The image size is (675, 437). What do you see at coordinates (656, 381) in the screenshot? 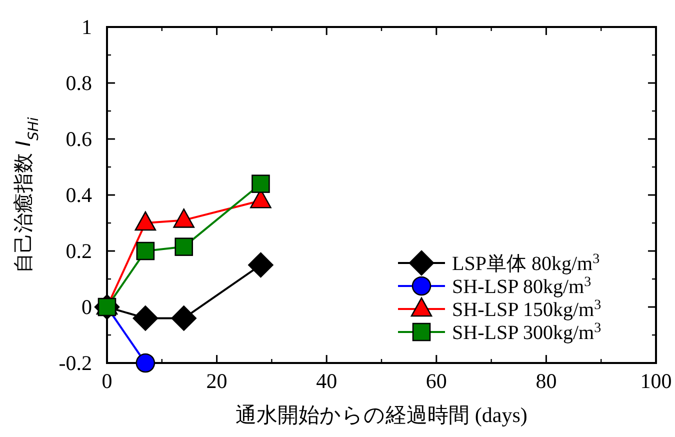
I see `x-tick-label: 100` at bounding box center [656, 381].